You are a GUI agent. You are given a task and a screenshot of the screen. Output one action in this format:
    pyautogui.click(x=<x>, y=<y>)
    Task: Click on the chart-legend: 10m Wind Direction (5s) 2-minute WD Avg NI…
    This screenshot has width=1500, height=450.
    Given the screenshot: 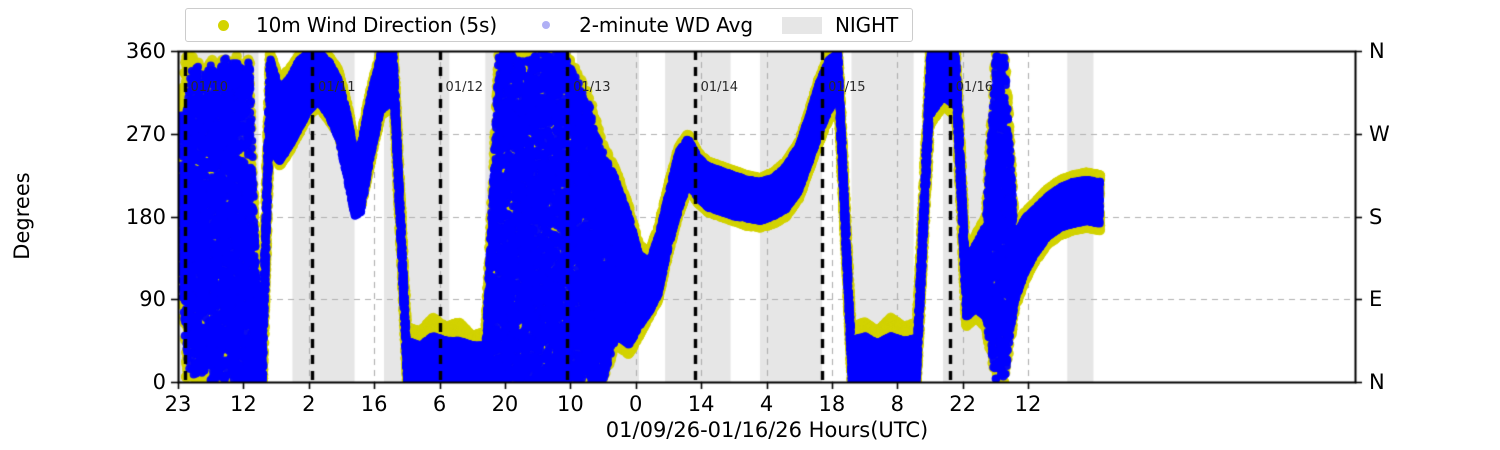 What is the action you would take?
    pyautogui.click(x=549, y=25)
    